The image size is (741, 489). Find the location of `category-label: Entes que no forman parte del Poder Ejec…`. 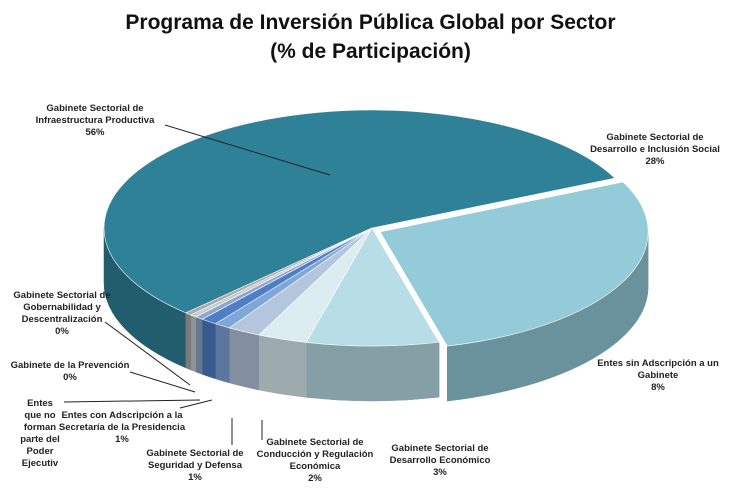

category-label: Entes que no forman parte del Poder Ejec… is located at coordinates (40, 433).